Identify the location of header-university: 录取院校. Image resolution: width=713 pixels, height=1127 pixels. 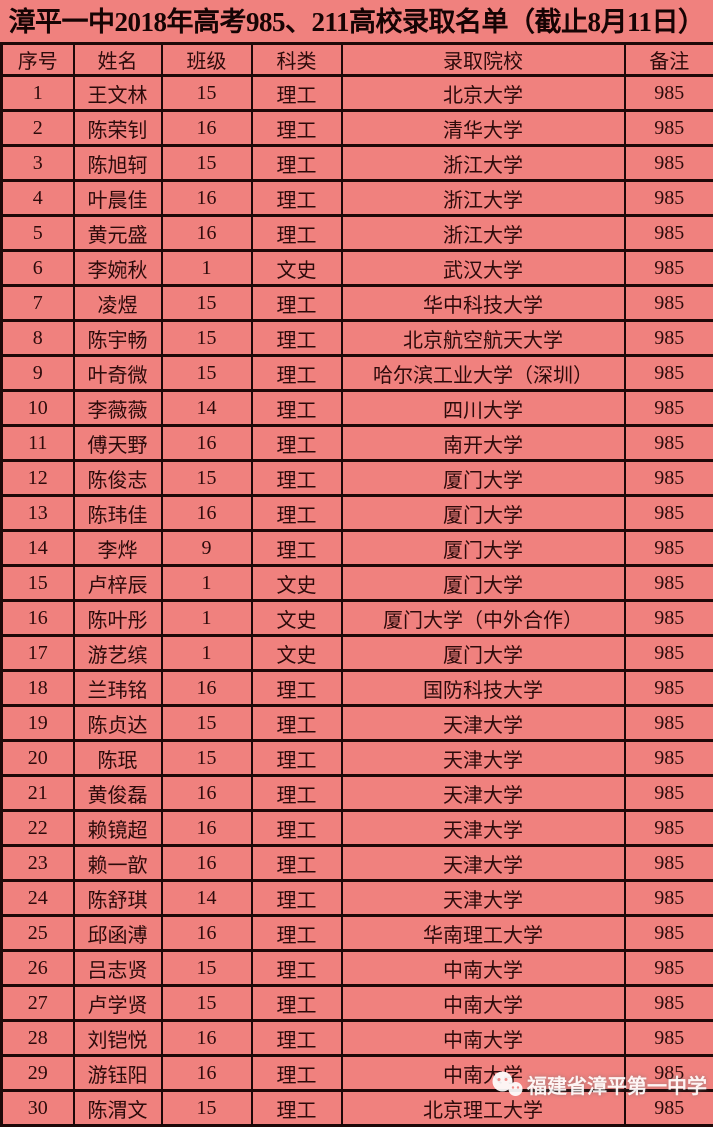
(483, 60).